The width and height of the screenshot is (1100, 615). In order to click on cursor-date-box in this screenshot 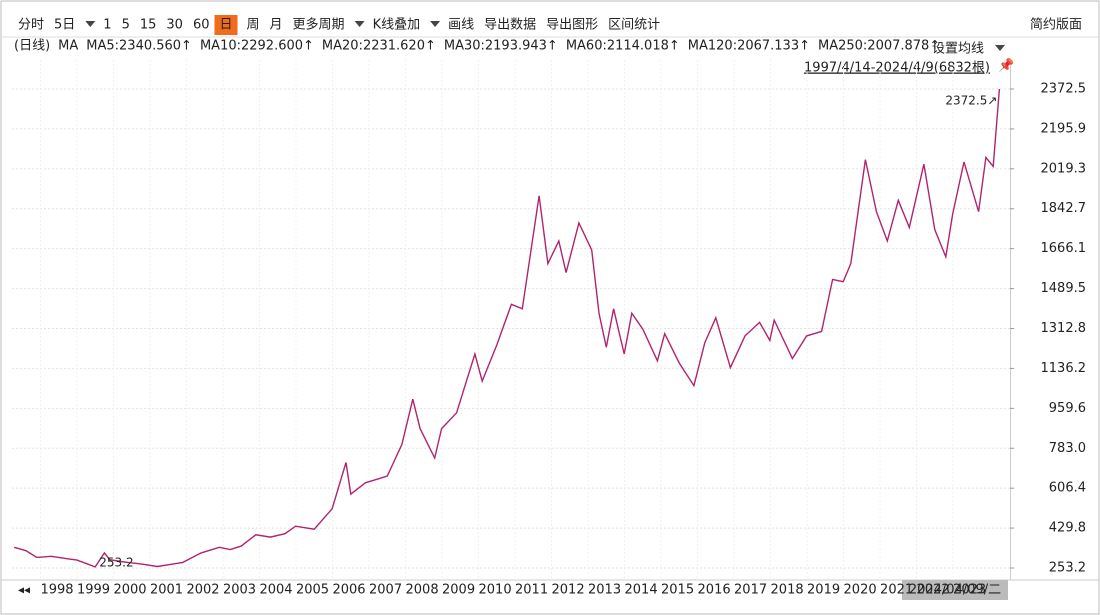, I will do `click(955, 590)`.